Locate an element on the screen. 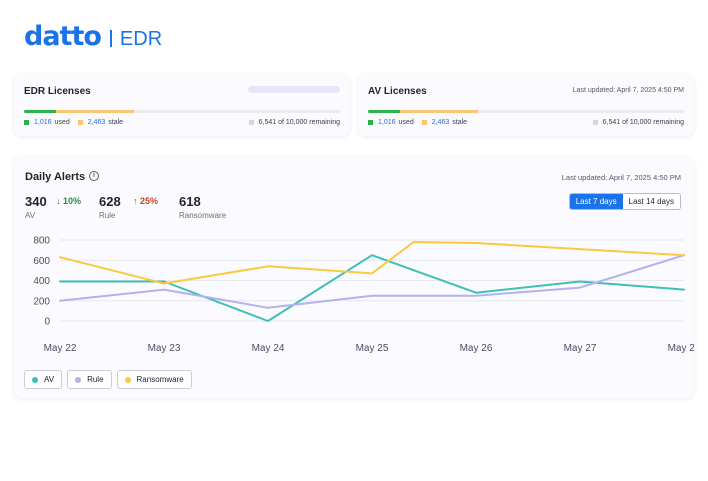 This screenshot has width=708, height=481. edr-remaining: 6,541 of 10,000 remaining is located at coordinates (294, 122).